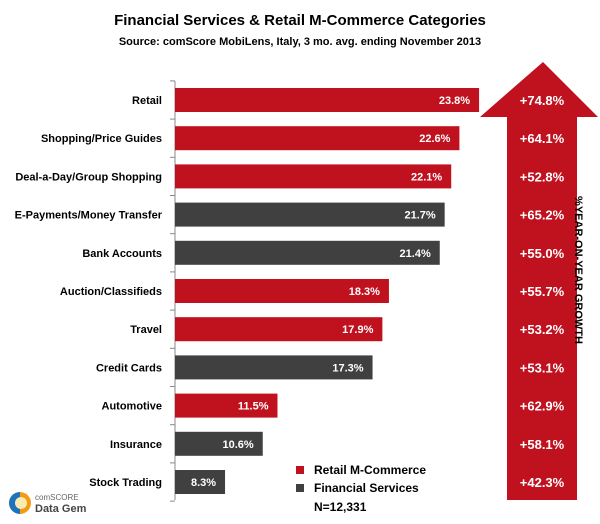 The height and width of the screenshot is (524, 600). I want to click on value-label: 23.8%, so click(454, 101).